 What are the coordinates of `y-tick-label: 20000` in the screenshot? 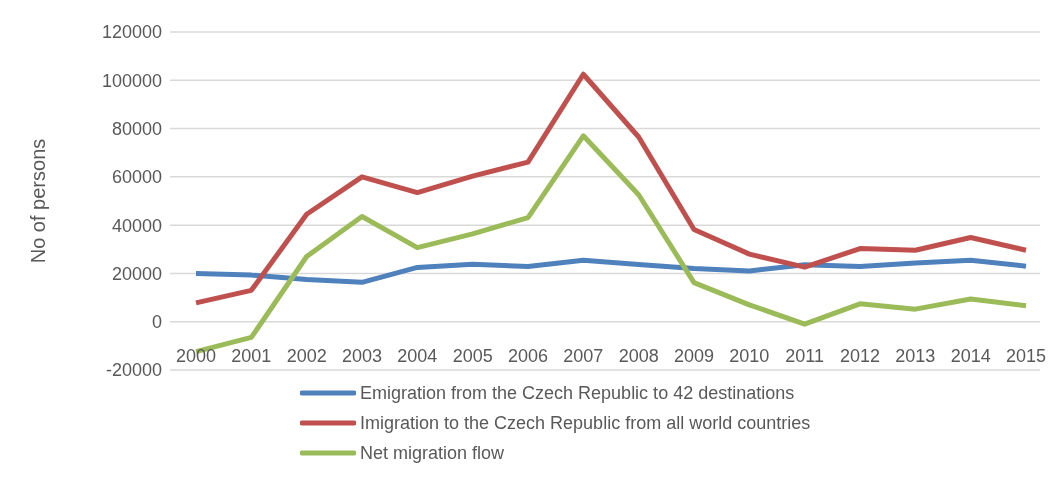 It's located at (136, 273).